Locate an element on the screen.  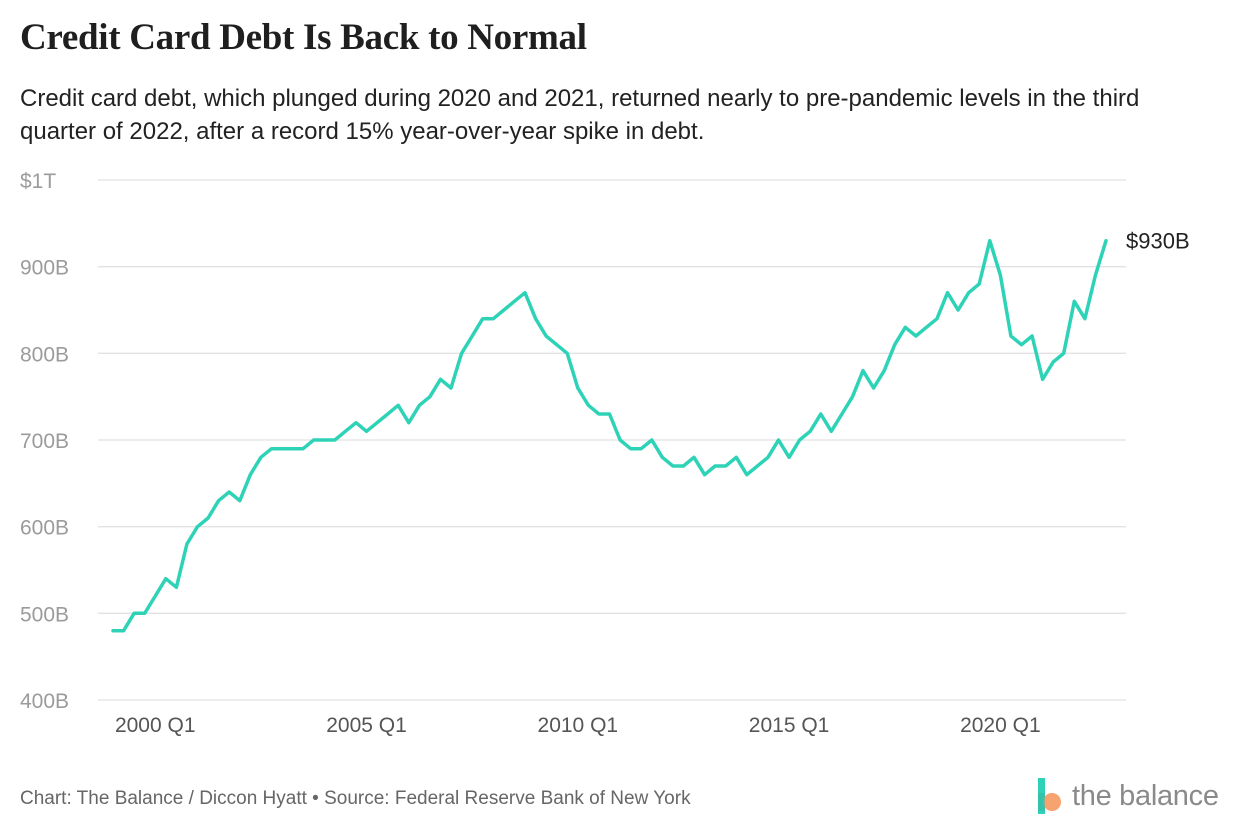
x-tick-label: 2000 Q1 is located at coordinates (155, 725).